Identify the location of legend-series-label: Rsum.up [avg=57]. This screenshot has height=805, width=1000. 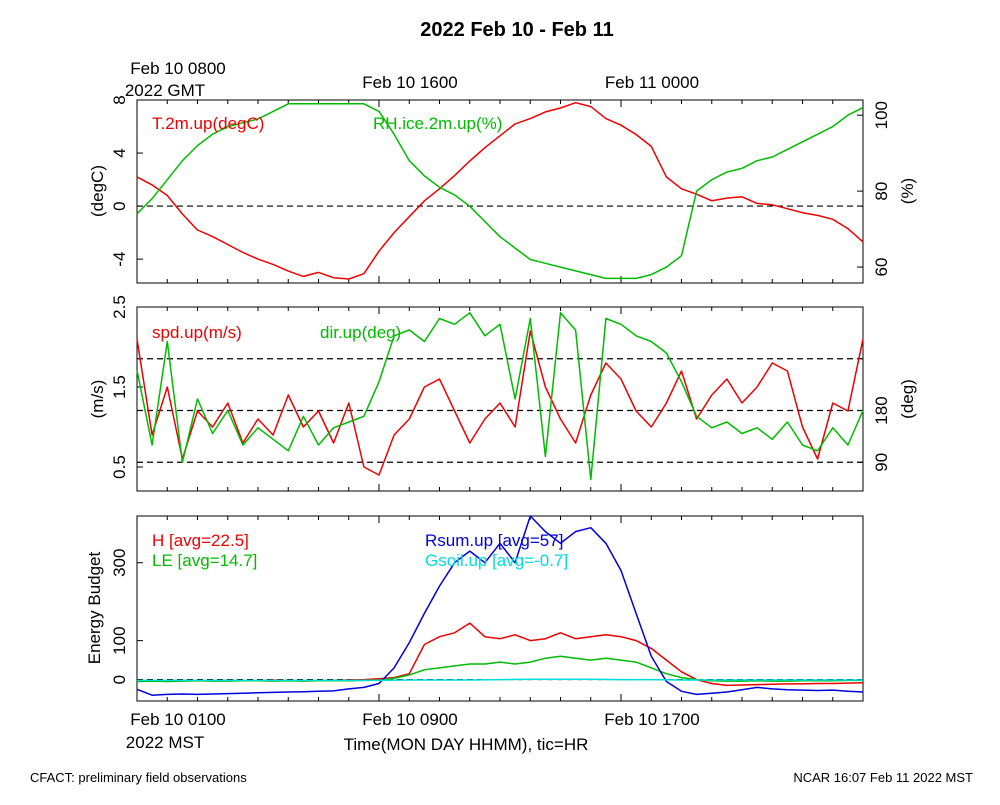
(494, 540).